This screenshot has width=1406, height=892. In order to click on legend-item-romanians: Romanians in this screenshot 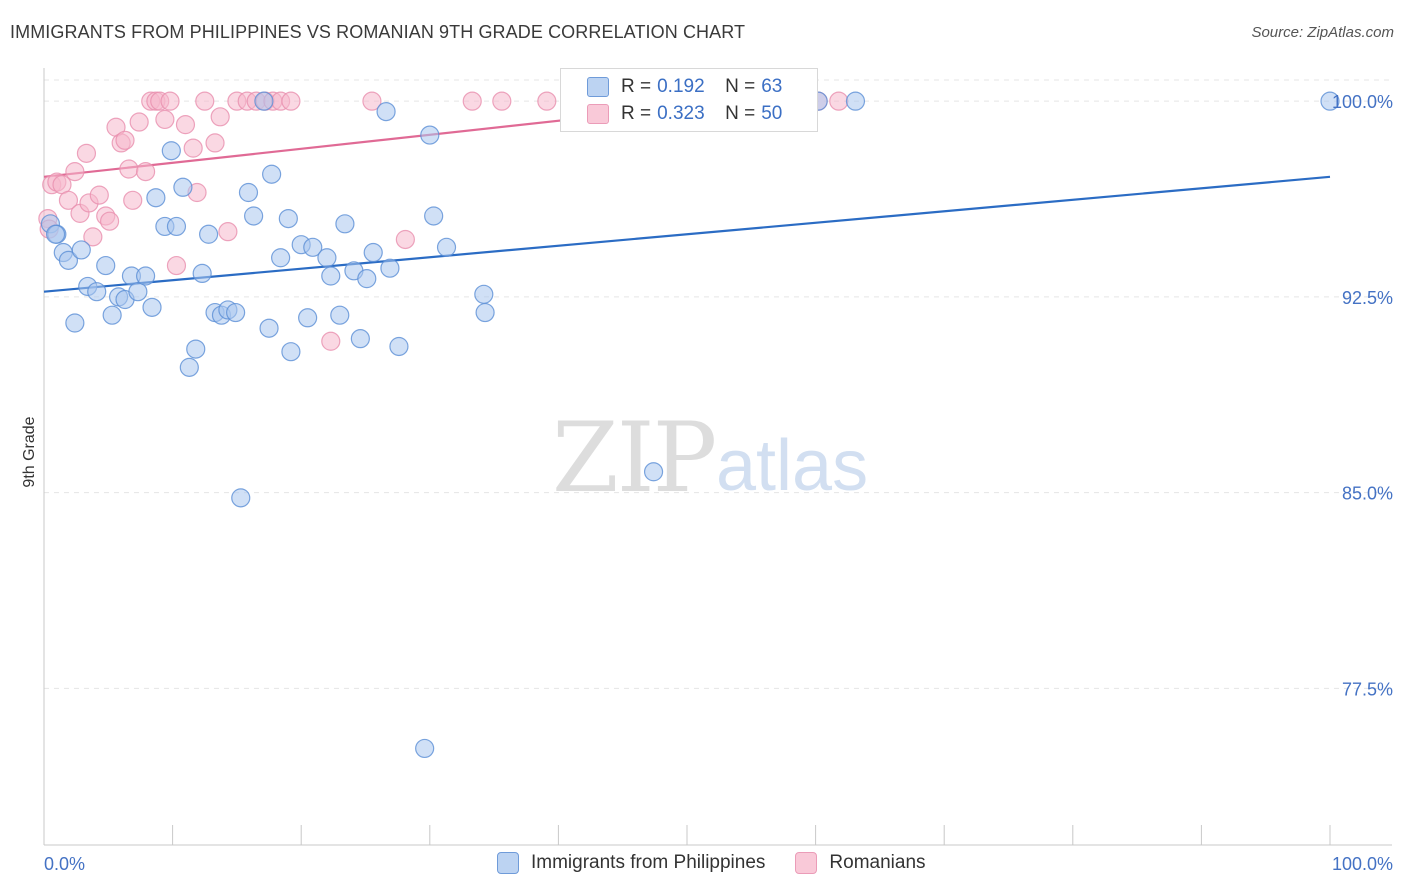, I will do `click(860, 863)`.